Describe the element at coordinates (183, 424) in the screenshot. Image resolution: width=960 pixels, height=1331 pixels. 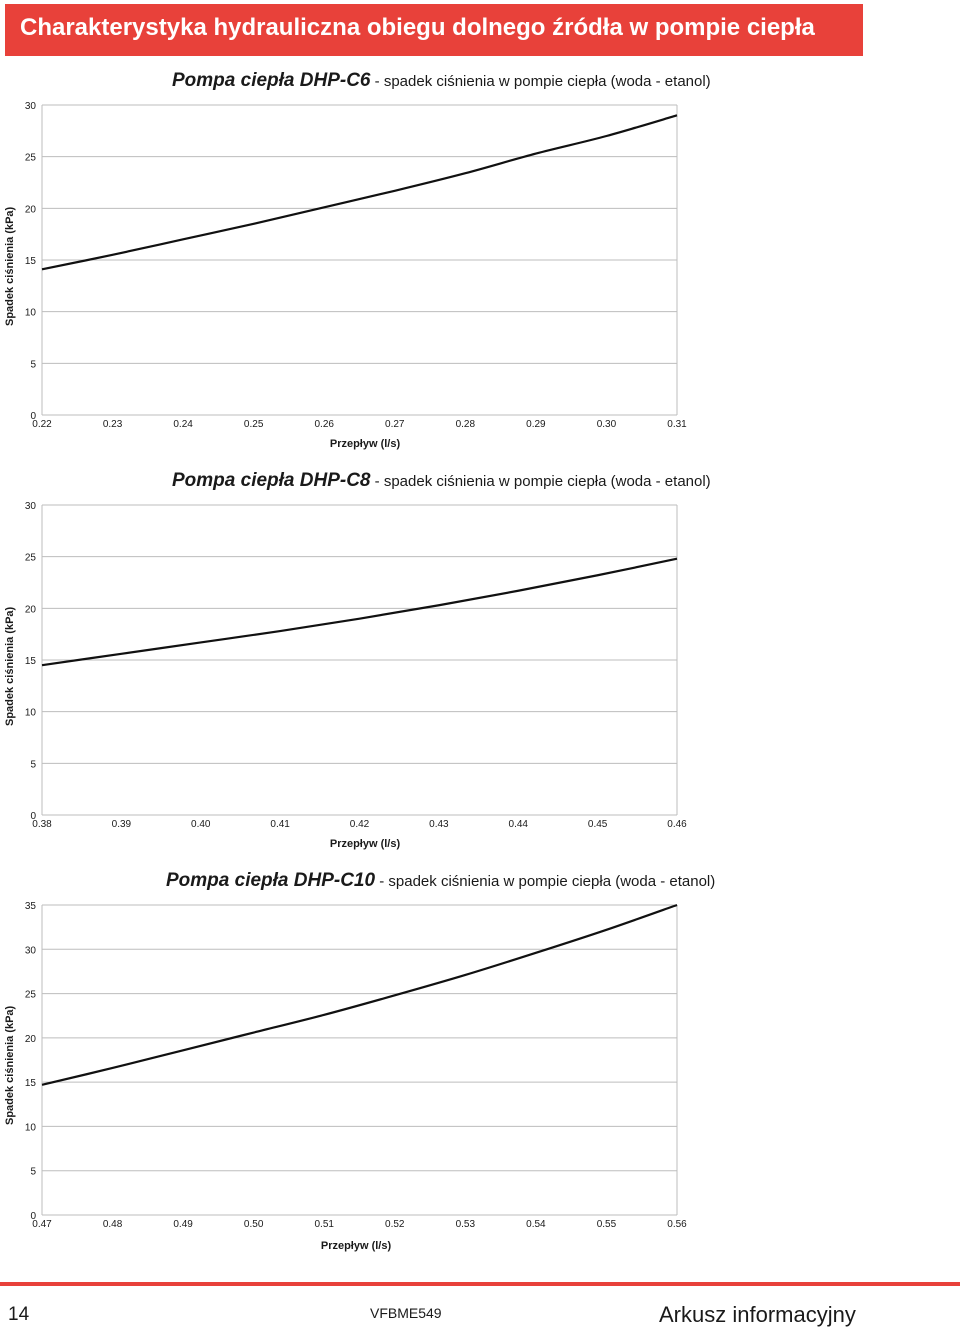
I see `x-tick-label: 0.24` at that location.